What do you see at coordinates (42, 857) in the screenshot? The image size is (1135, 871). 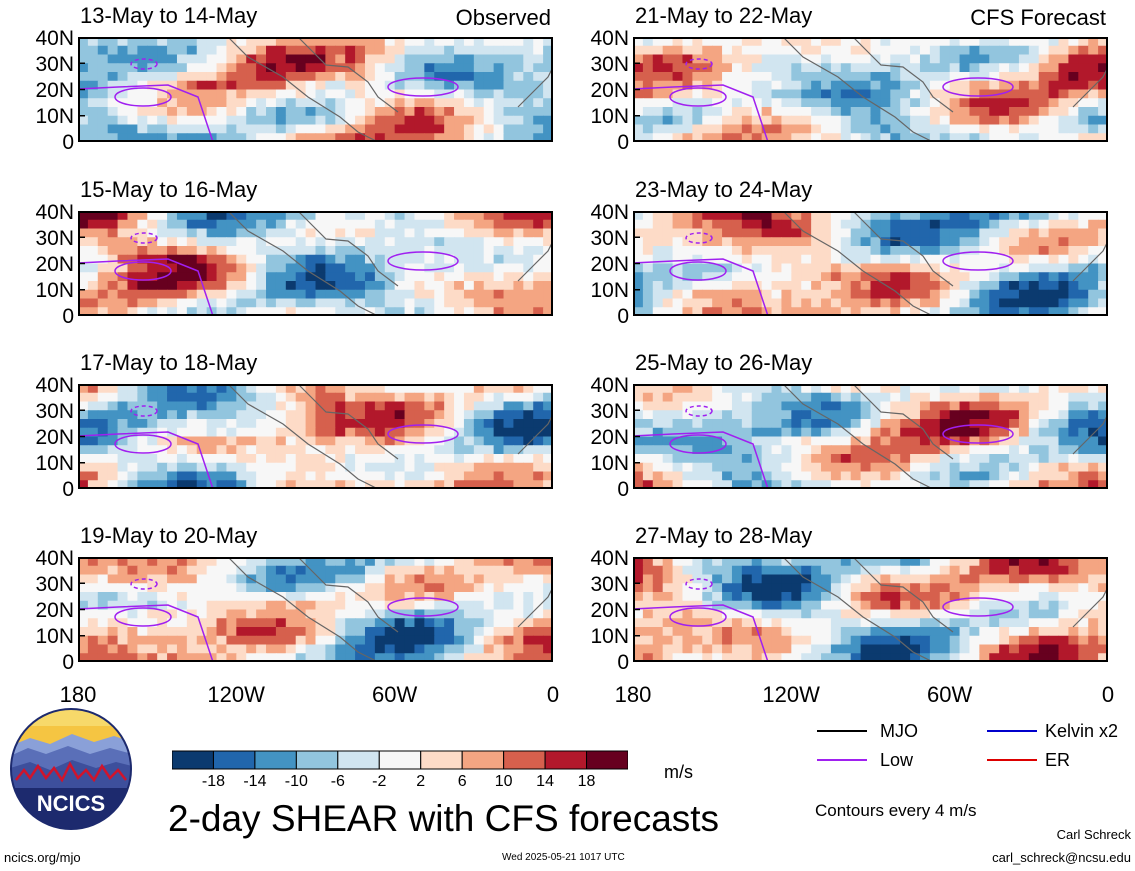 I see `footer-url: ncics.org/mjo` at bounding box center [42, 857].